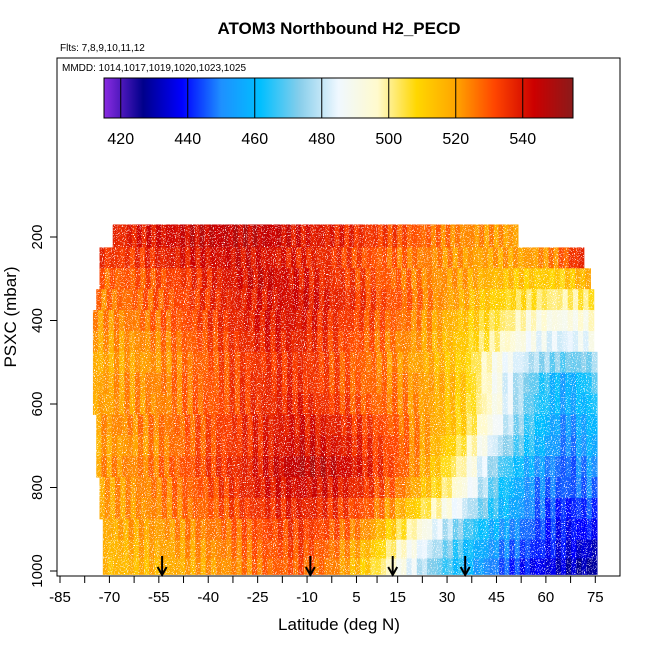 This screenshot has height=650, width=650. What do you see at coordinates (37, 403) in the screenshot?
I see `y-tick-label: 600` at bounding box center [37, 403].